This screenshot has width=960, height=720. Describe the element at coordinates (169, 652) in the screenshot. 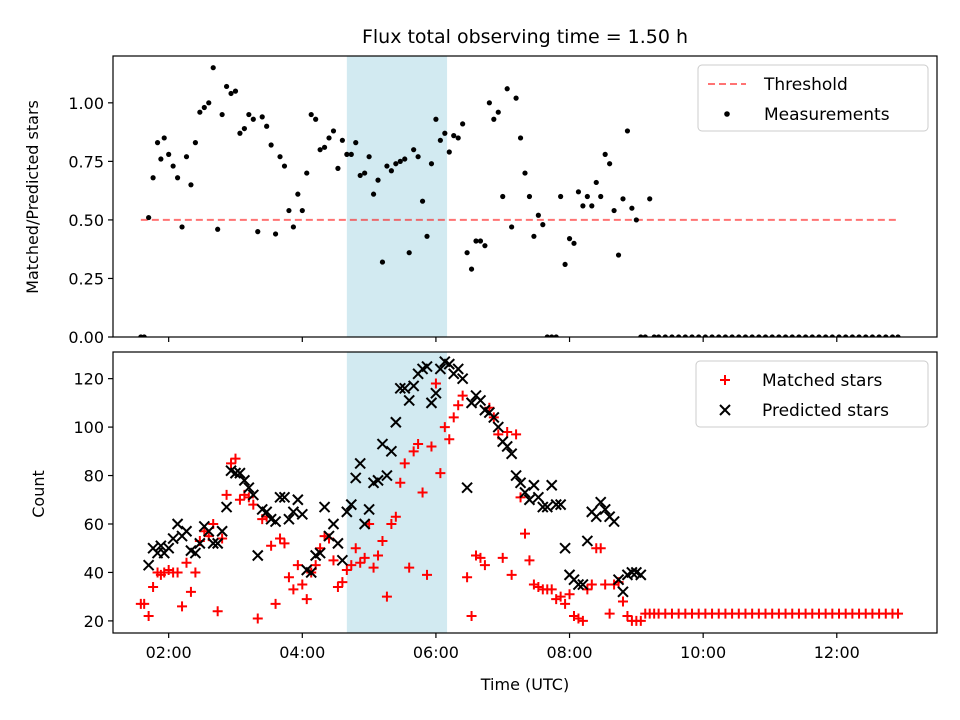

I see `x-tick-label: 02:00` at that location.